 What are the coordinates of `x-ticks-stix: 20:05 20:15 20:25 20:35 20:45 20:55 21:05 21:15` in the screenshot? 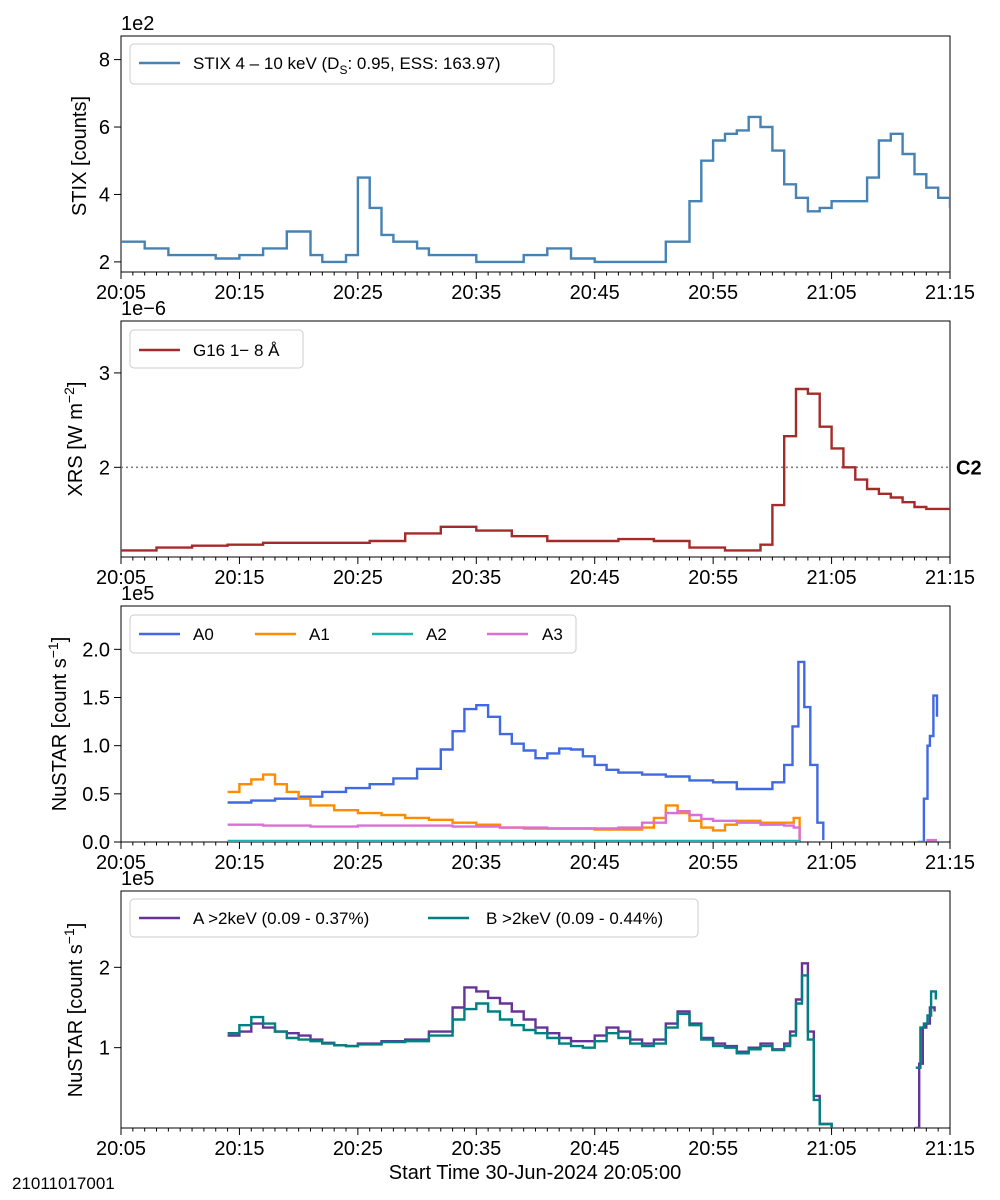 It's located at (535, 288).